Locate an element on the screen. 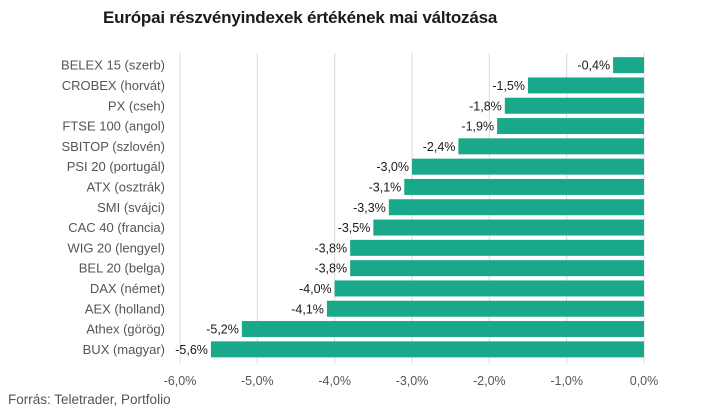  x-tick-label: -3,0% is located at coordinates (412, 381).